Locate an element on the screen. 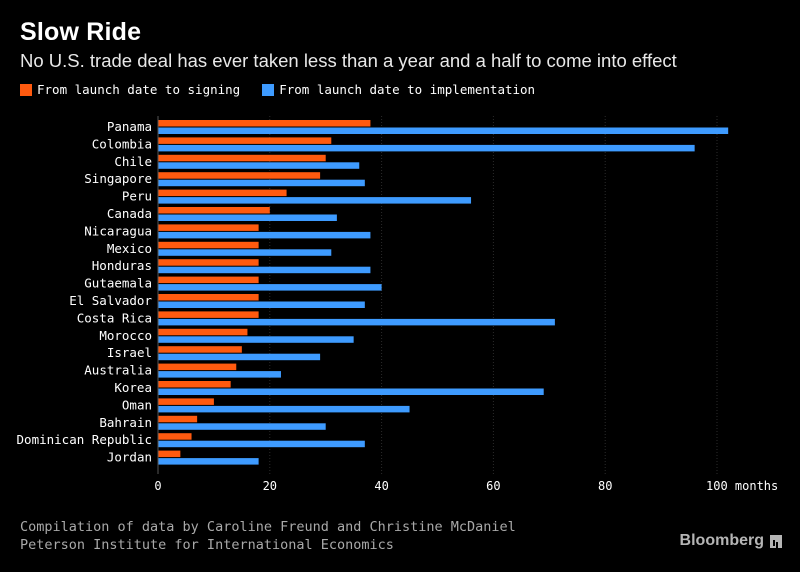 This screenshot has width=800, height=572. x-tick-label: 60 is located at coordinates (493, 486).